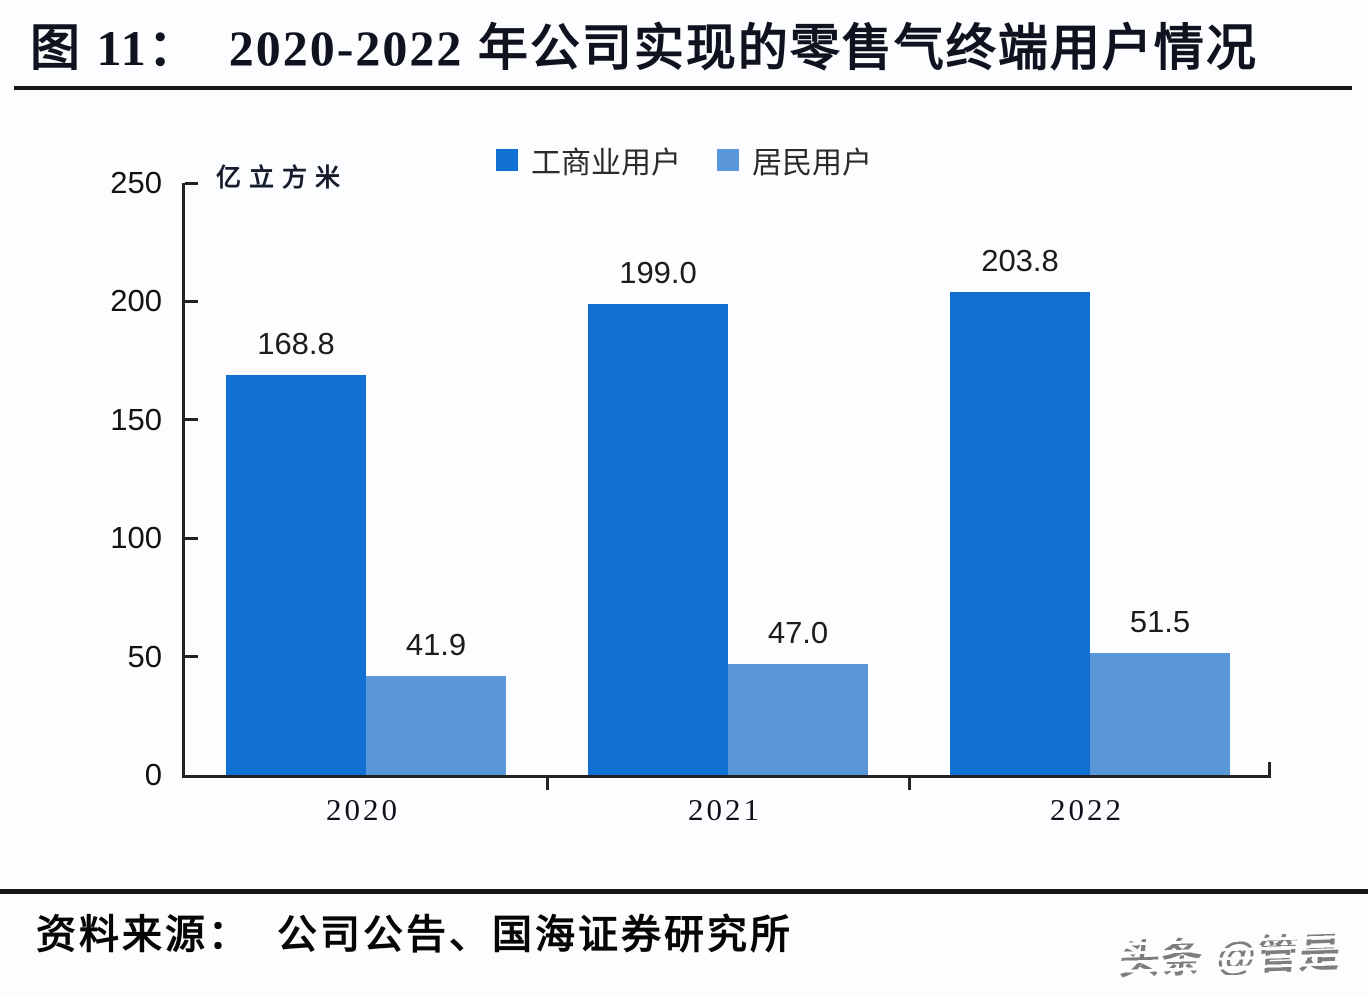 Image resolution: width=1368 pixels, height=996 pixels. What do you see at coordinates (81, 479) in the screenshot?
I see `y-axis-labels: 0 50 100 150 200 250` at bounding box center [81, 479].